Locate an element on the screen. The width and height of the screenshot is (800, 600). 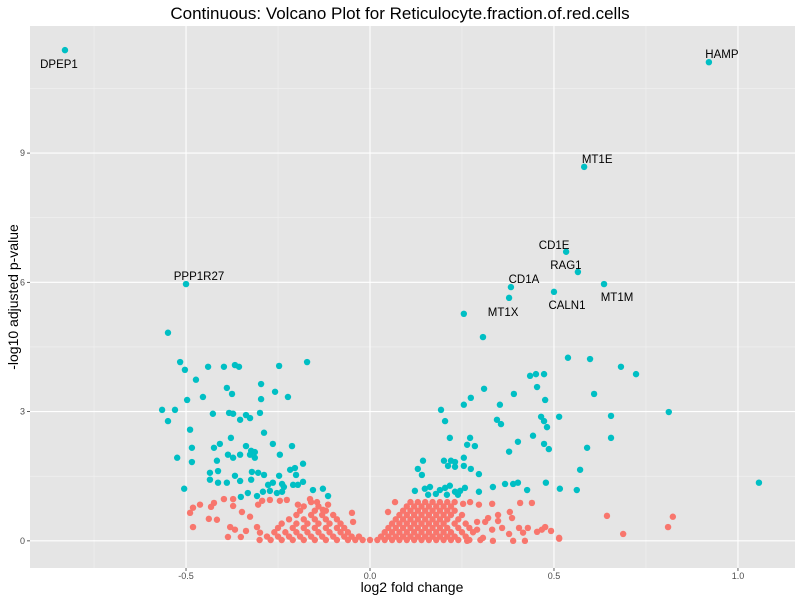
x-axis-ticks: -0.5 0.0 0.5 1.0 is located at coordinates (461, 574).